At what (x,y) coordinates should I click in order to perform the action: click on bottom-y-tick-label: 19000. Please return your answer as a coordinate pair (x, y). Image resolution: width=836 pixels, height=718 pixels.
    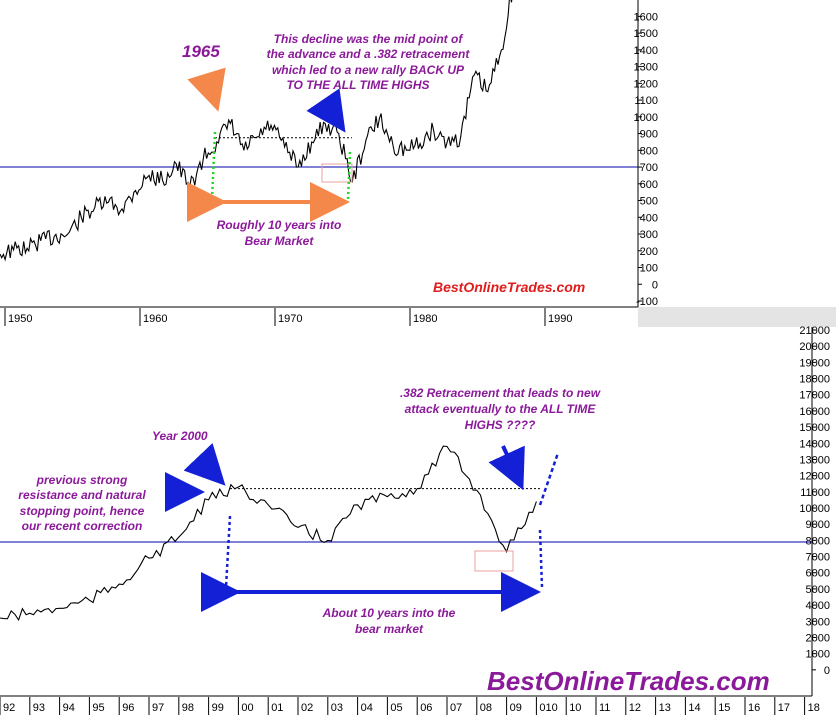
    Looking at the image, I should click on (814, 363).